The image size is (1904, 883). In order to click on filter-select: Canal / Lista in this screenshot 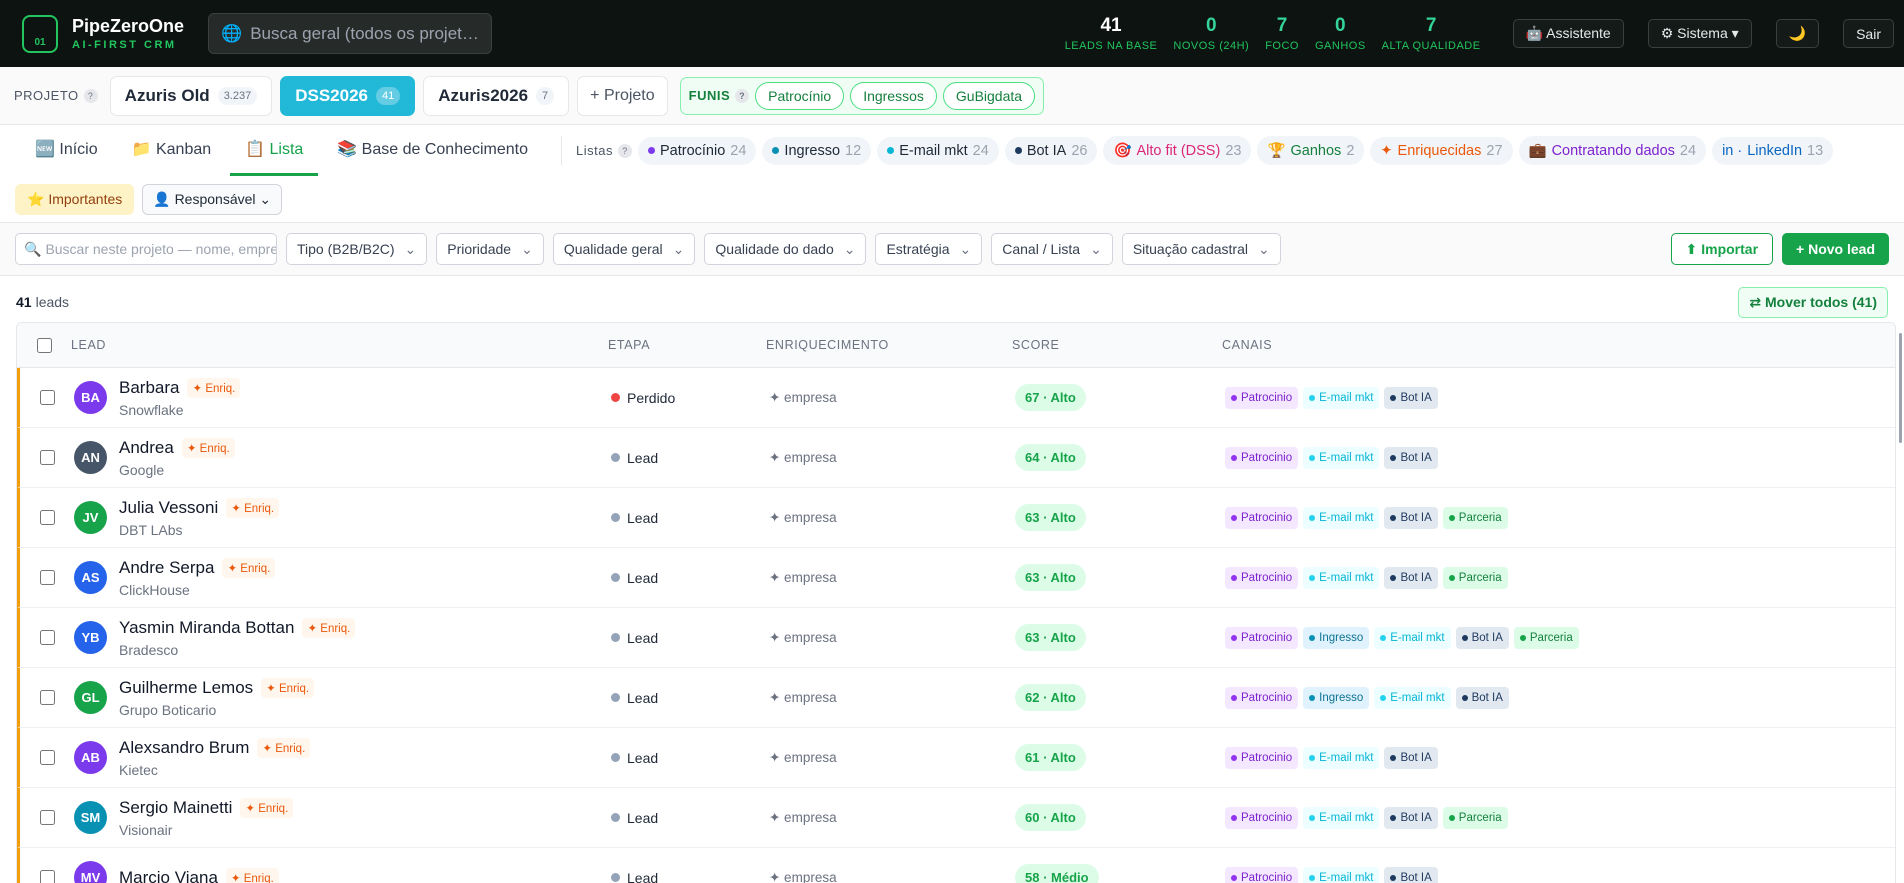, I will do `click(1052, 249)`.